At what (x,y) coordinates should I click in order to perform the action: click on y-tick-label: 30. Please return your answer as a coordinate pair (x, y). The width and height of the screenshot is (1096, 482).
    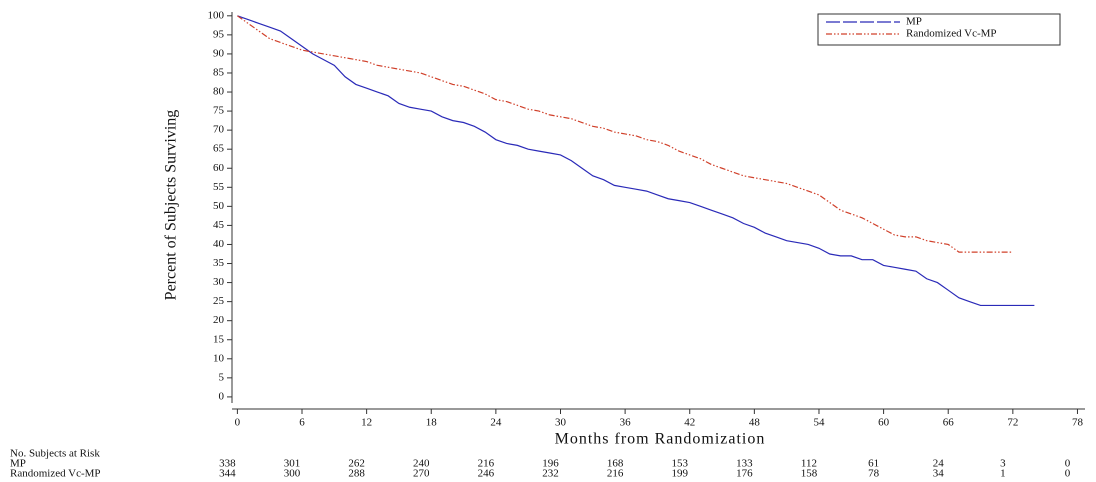
    Looking at the image, I should click on (219, 282).